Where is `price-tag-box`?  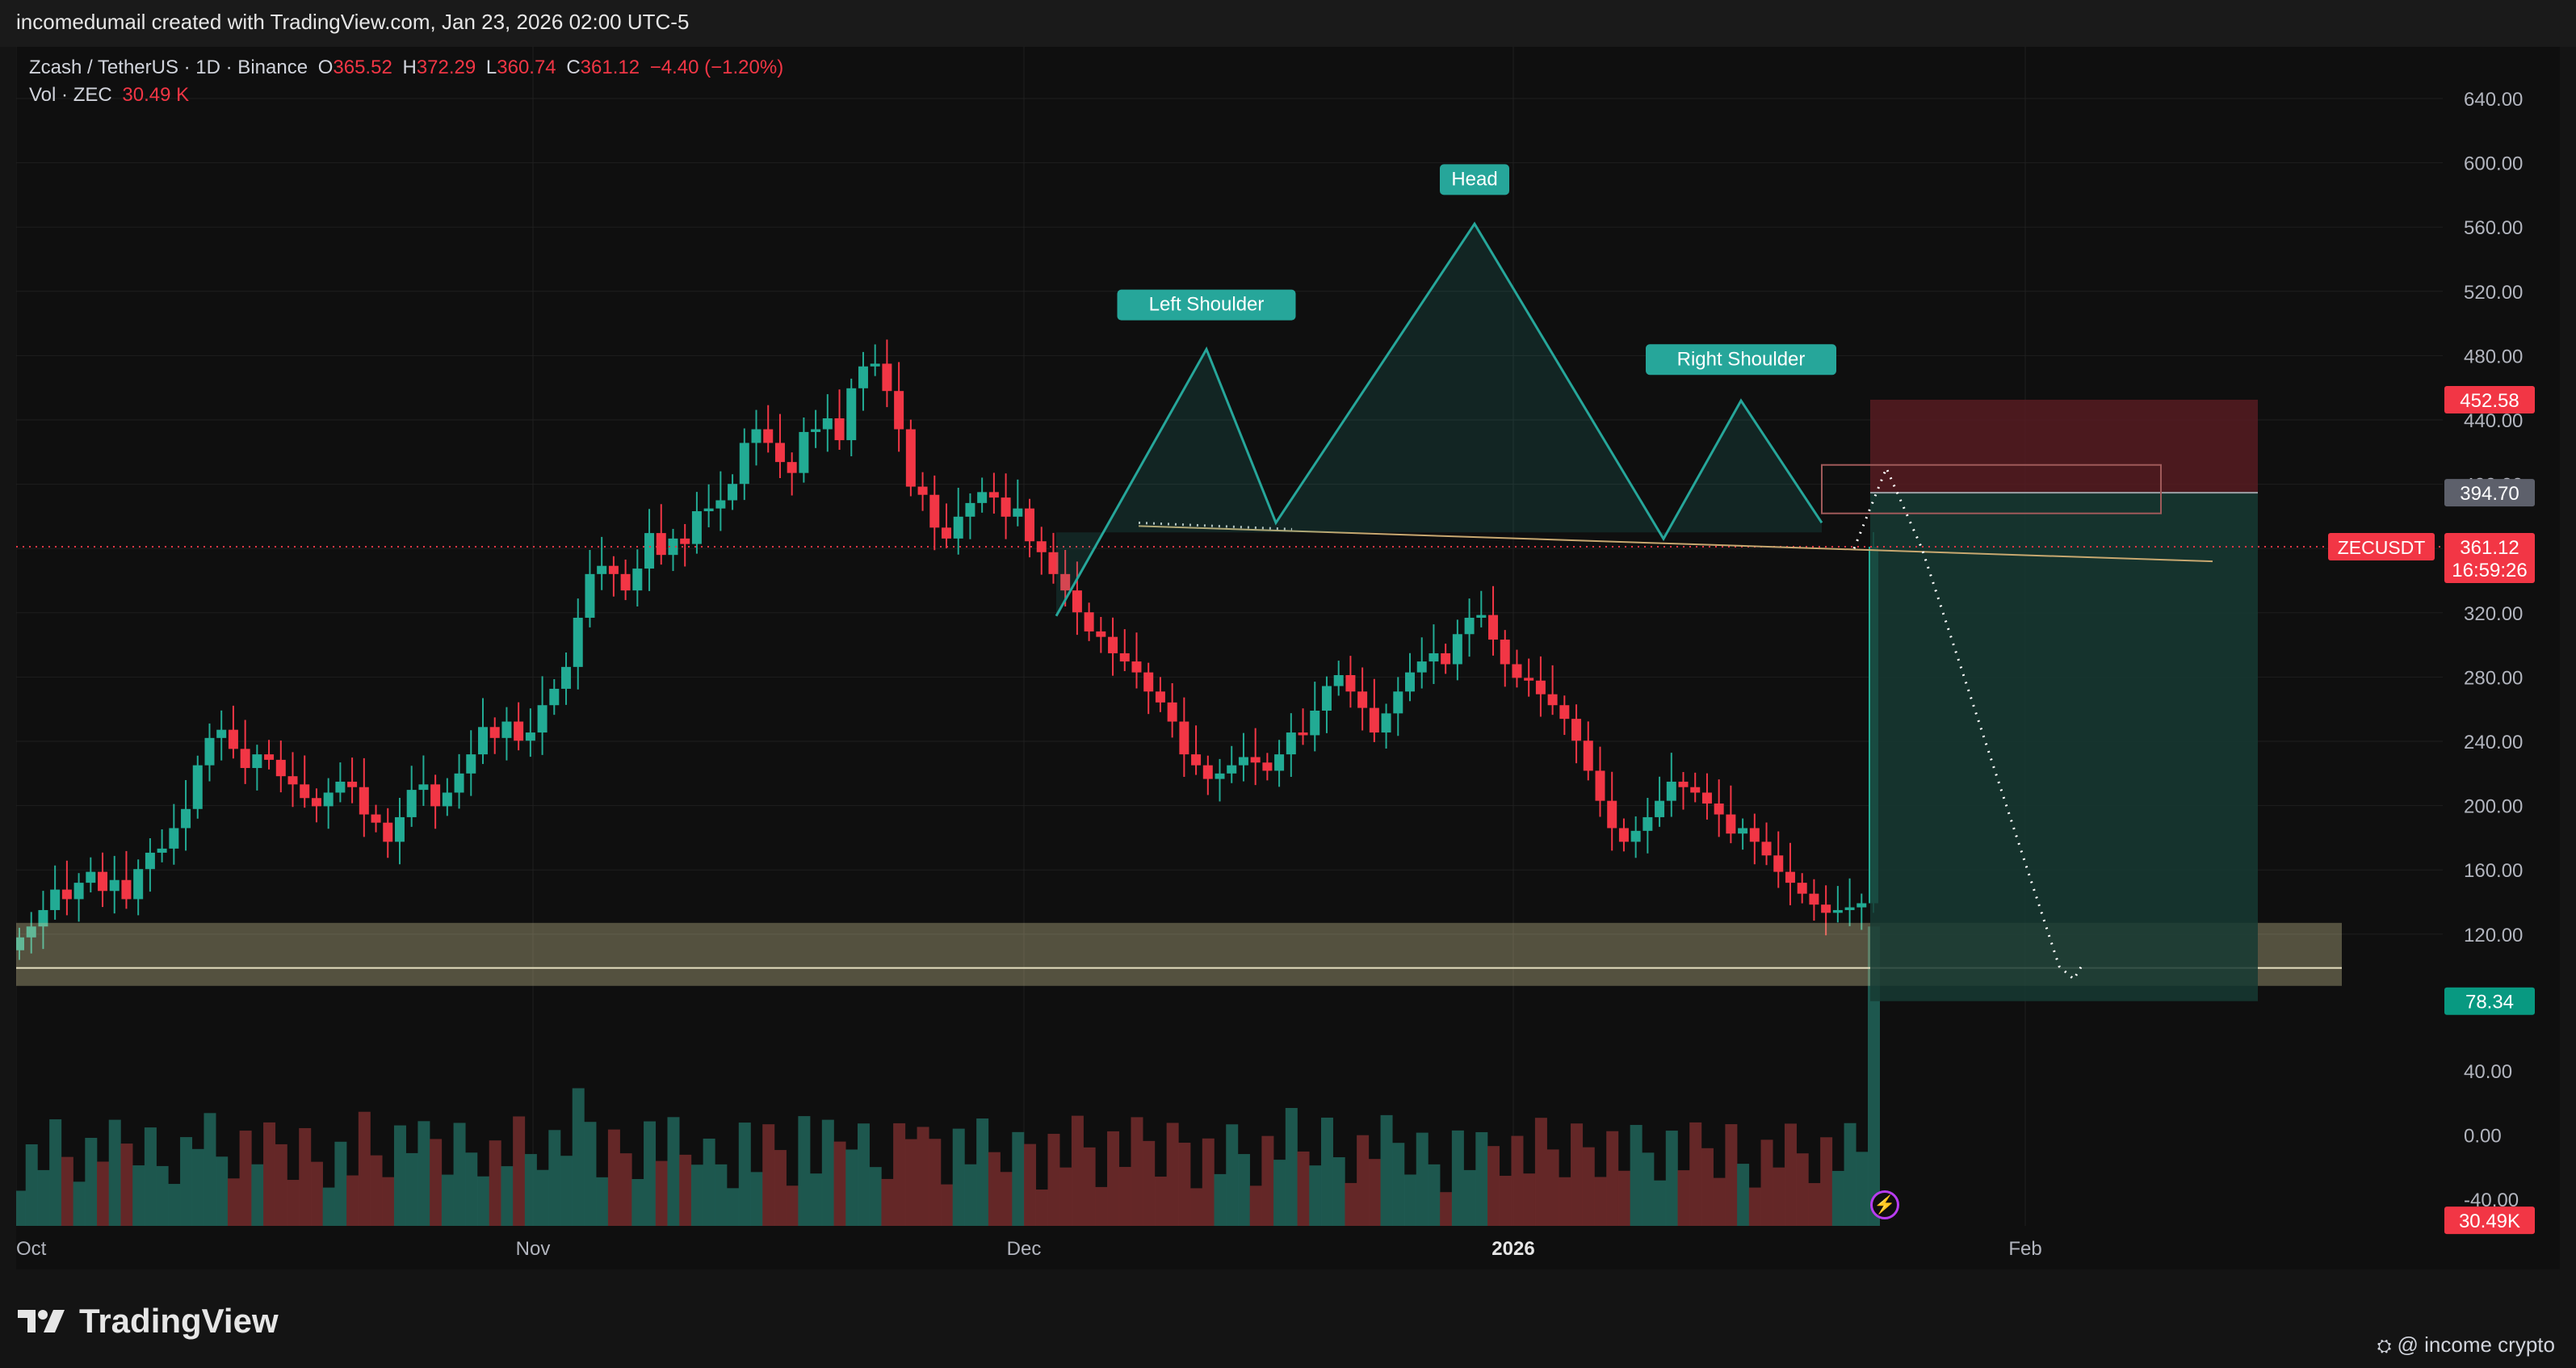 price-tag-box is located at coordinates (2489, 493).